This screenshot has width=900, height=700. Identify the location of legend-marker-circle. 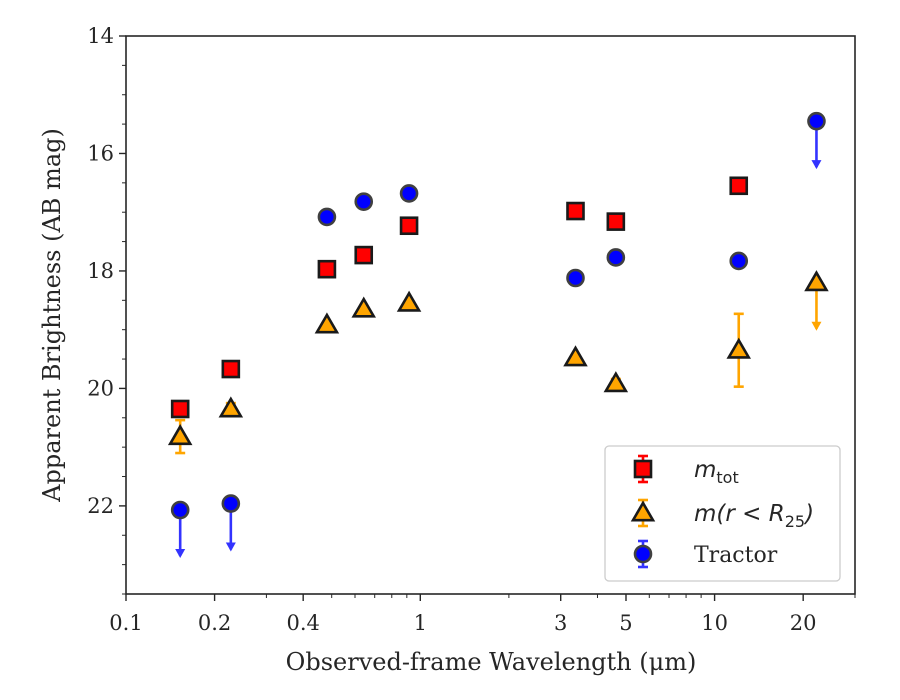
(643, 554).